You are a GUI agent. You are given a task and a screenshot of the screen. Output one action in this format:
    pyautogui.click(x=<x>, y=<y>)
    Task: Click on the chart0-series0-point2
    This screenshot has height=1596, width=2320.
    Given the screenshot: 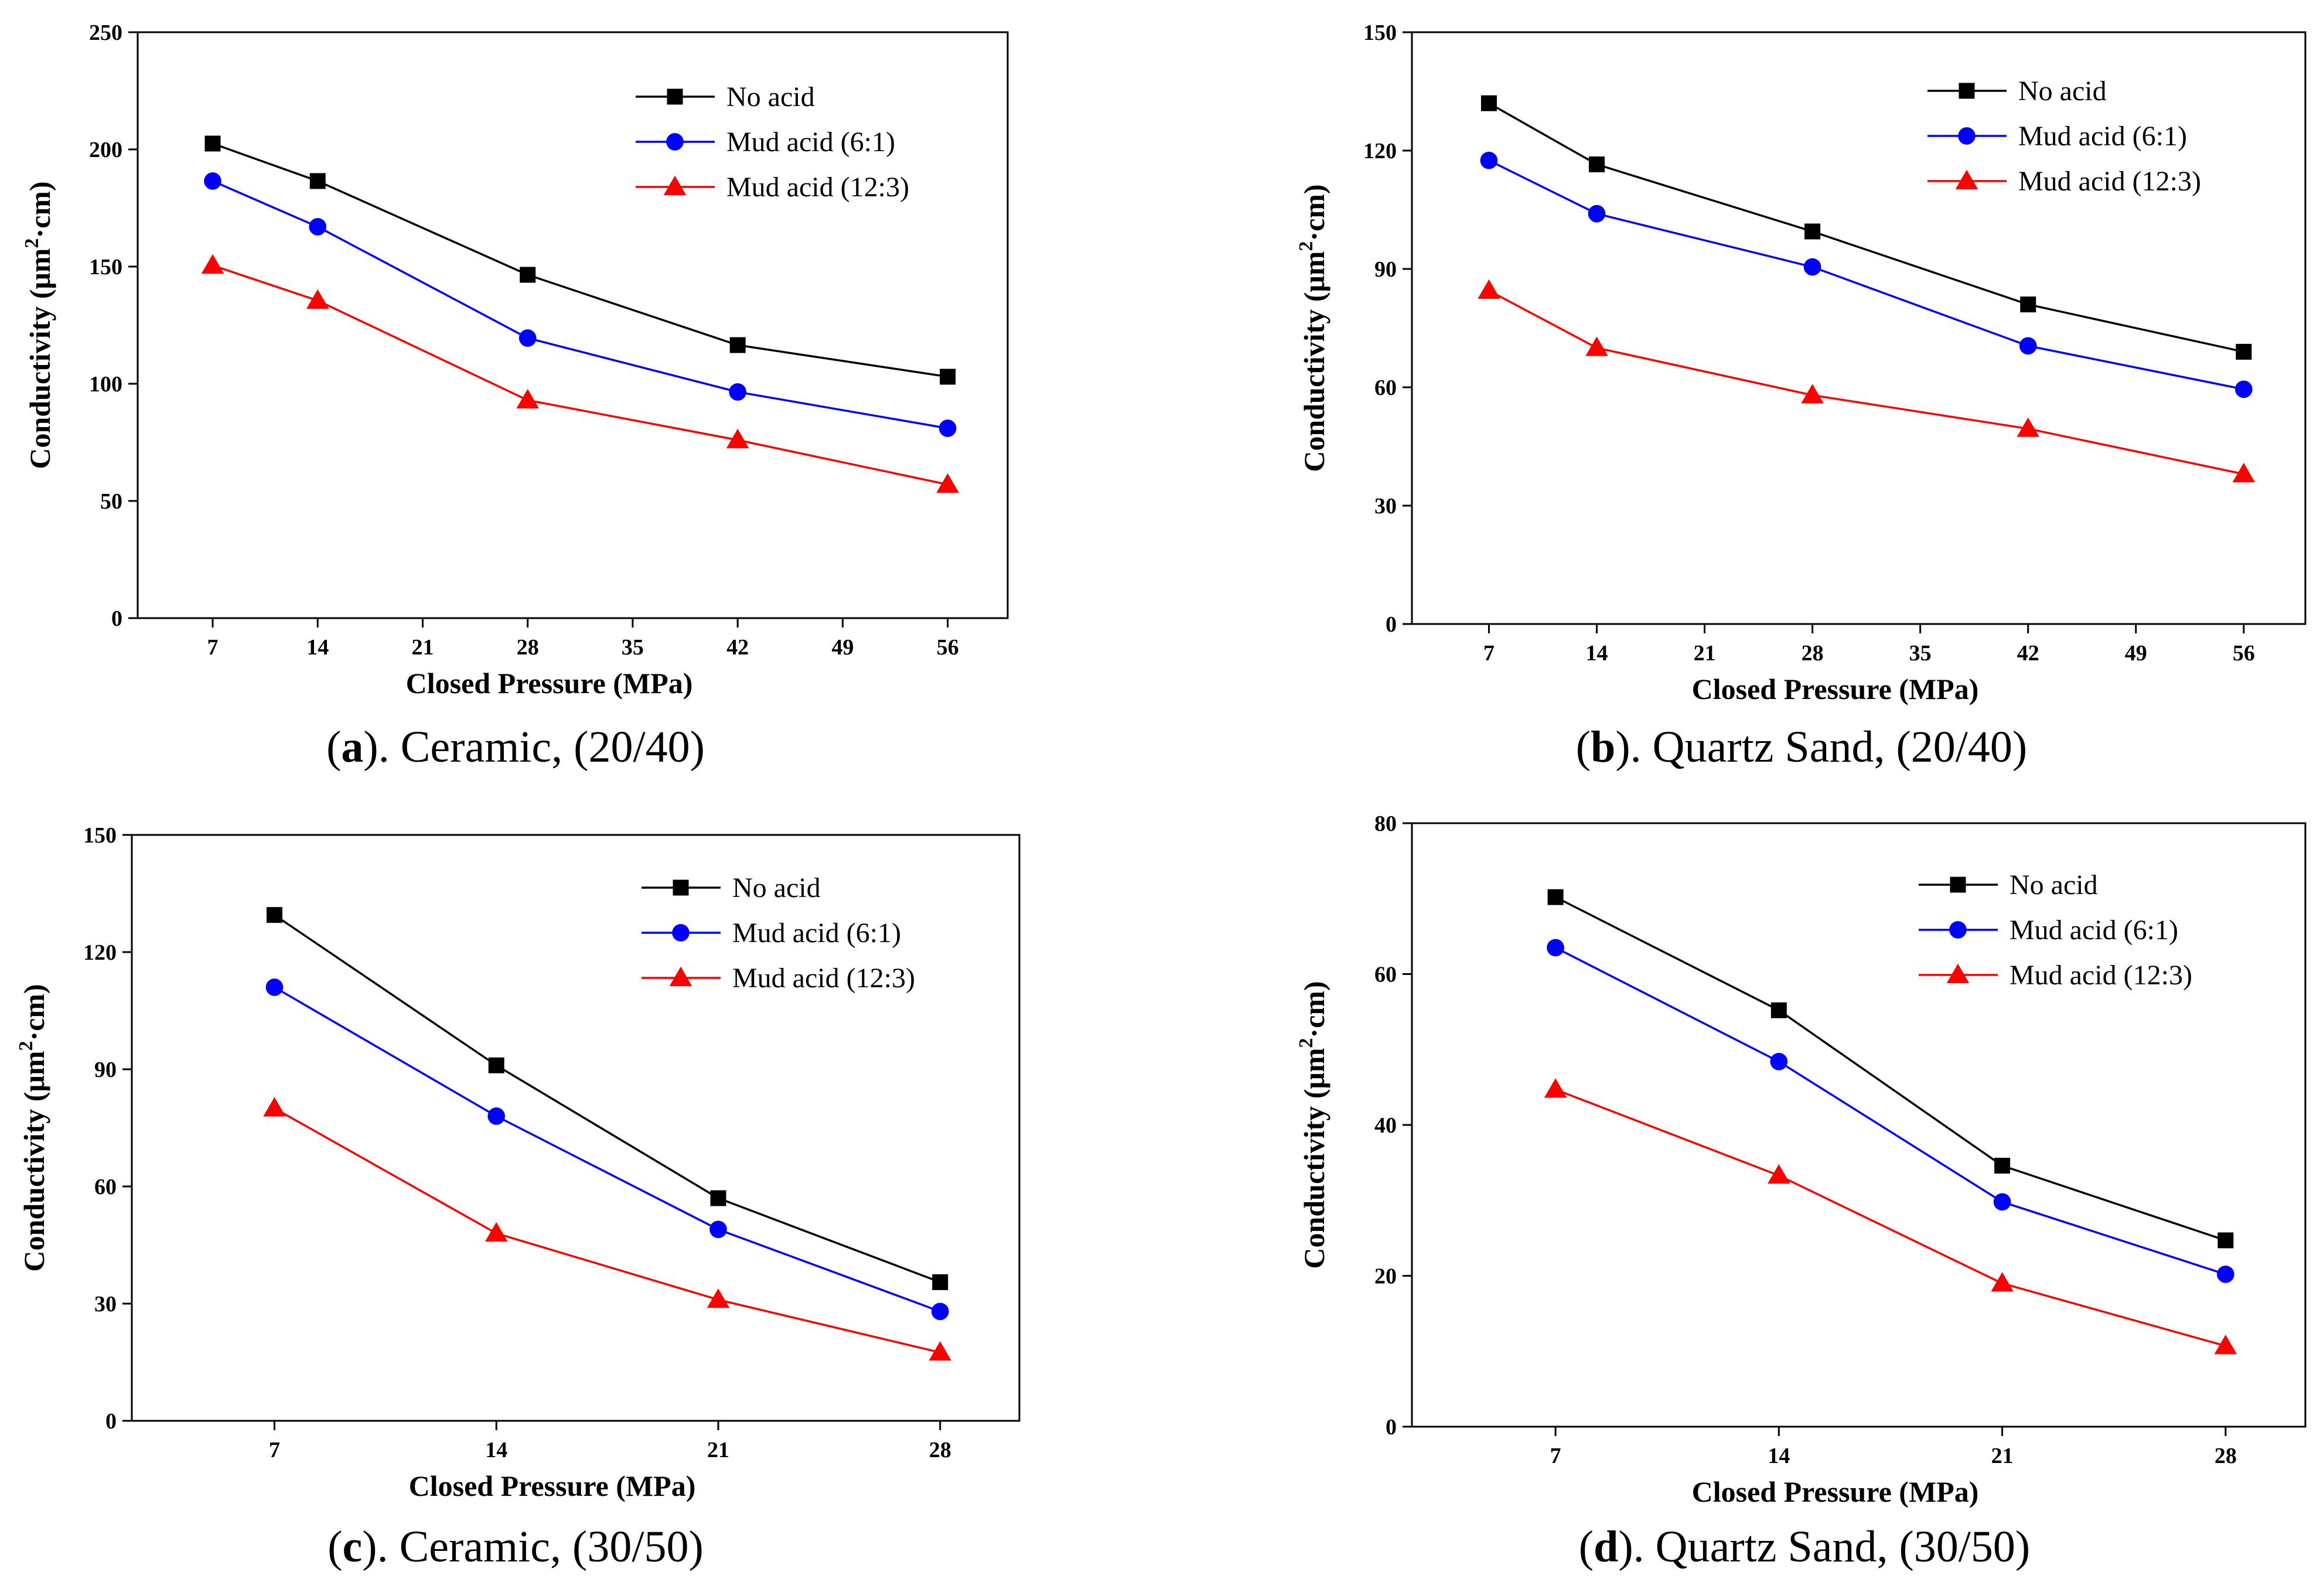 What is the action you would take?
    pyautogui.click(x=528, y=275)
    